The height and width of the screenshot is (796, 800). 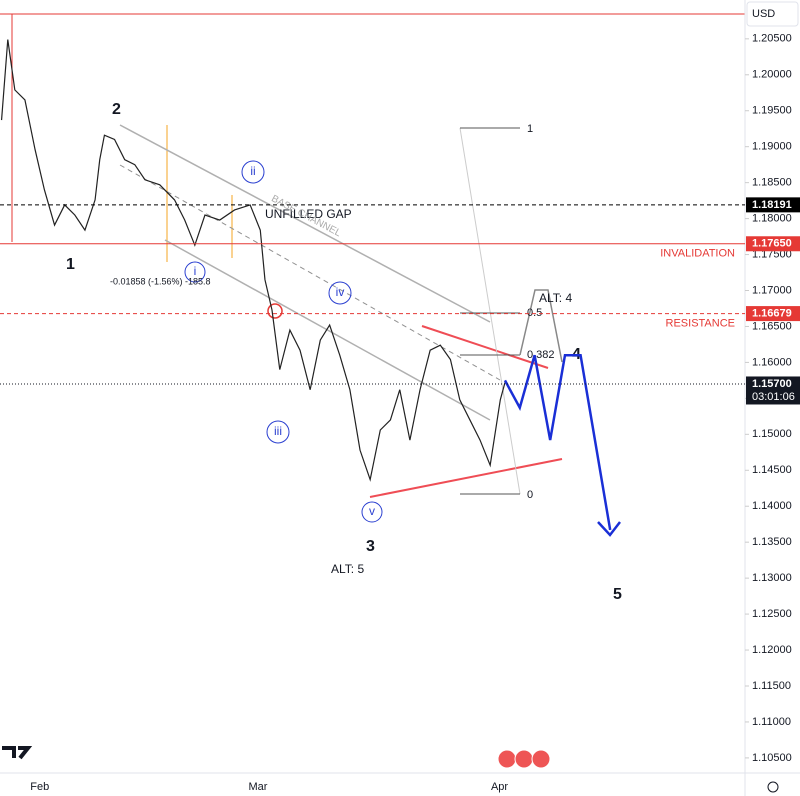 What do you see at coordinates (541, 355) in the screenshot?
I see `fib-label: 0.382` at bounding box center [541, 355].